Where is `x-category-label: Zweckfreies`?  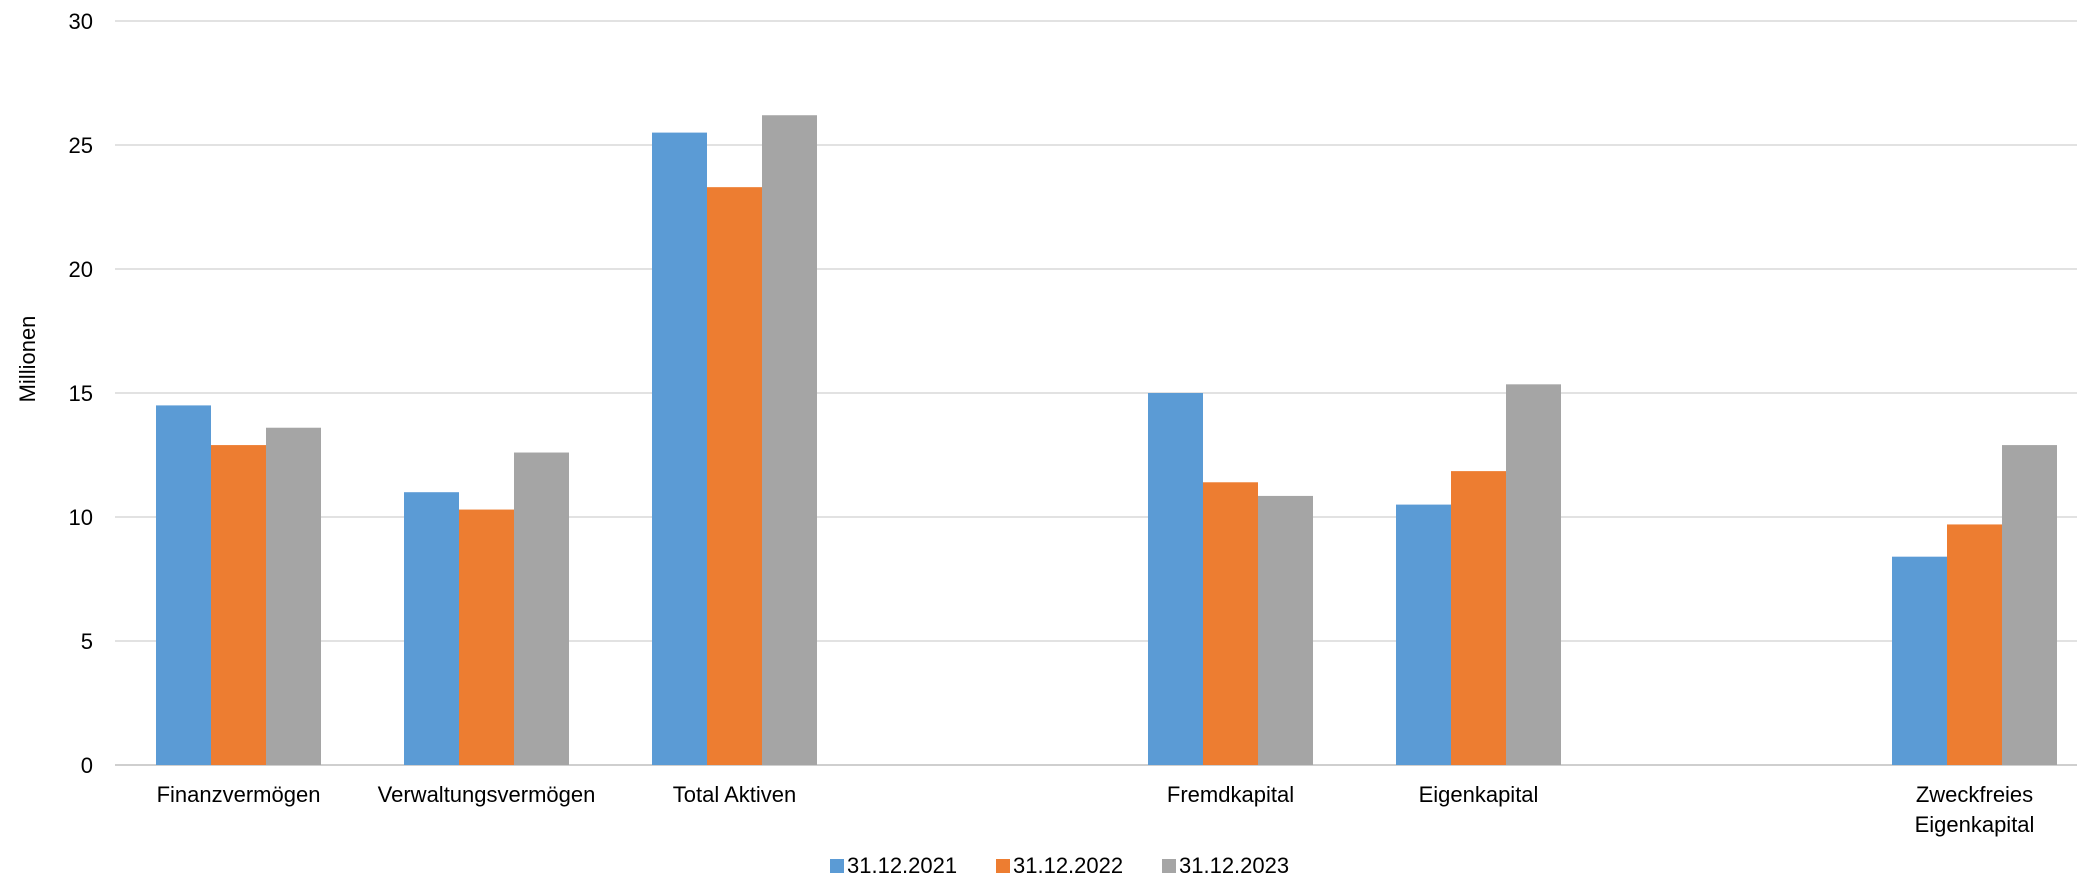
x-category-label: Zweckfreies is located at coordinates (1974, 794).